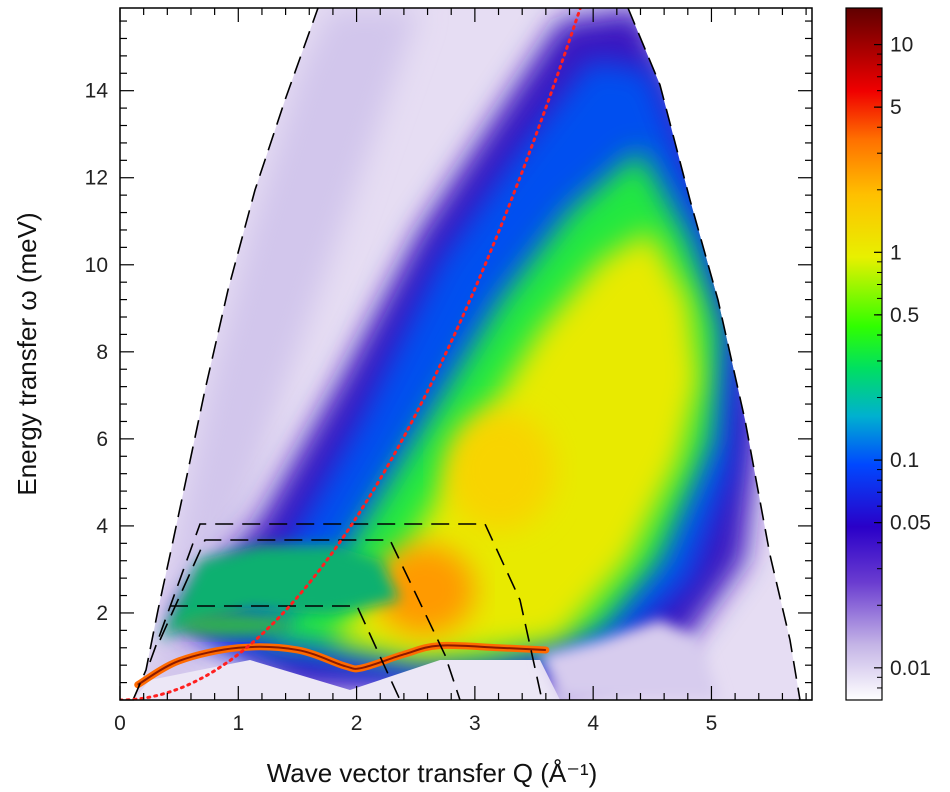 Image resolution: width=950 pixels, height=792 pixels. What do you see at coordinates (96, 178) in the screenshot?
I see `y-tick-label: 12` at bounding box center [96, 178].